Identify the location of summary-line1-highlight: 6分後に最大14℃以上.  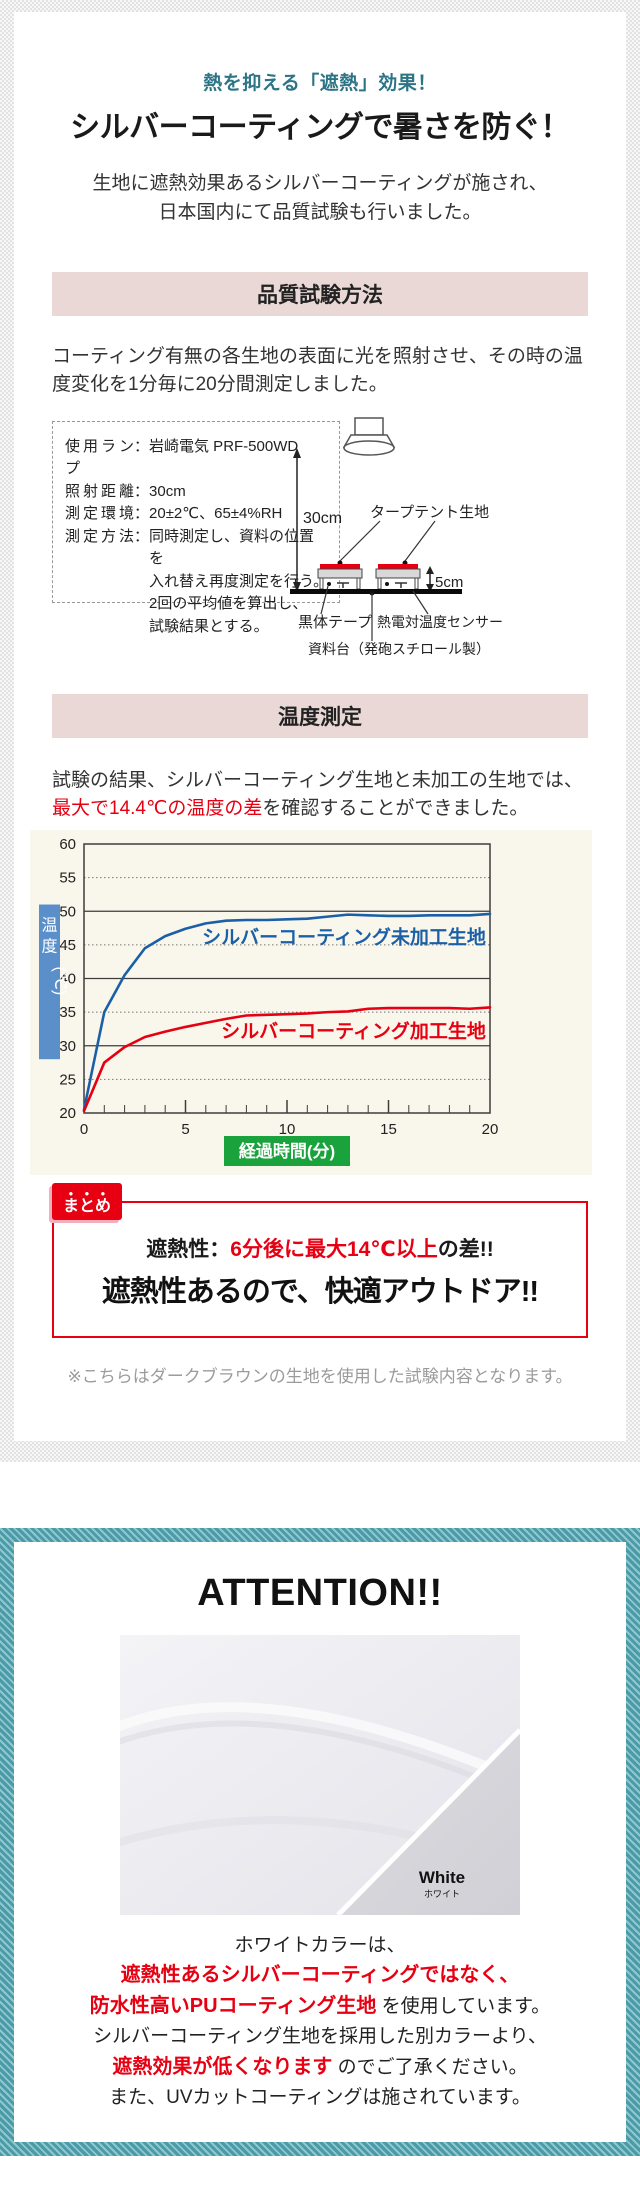
(334, 1249).